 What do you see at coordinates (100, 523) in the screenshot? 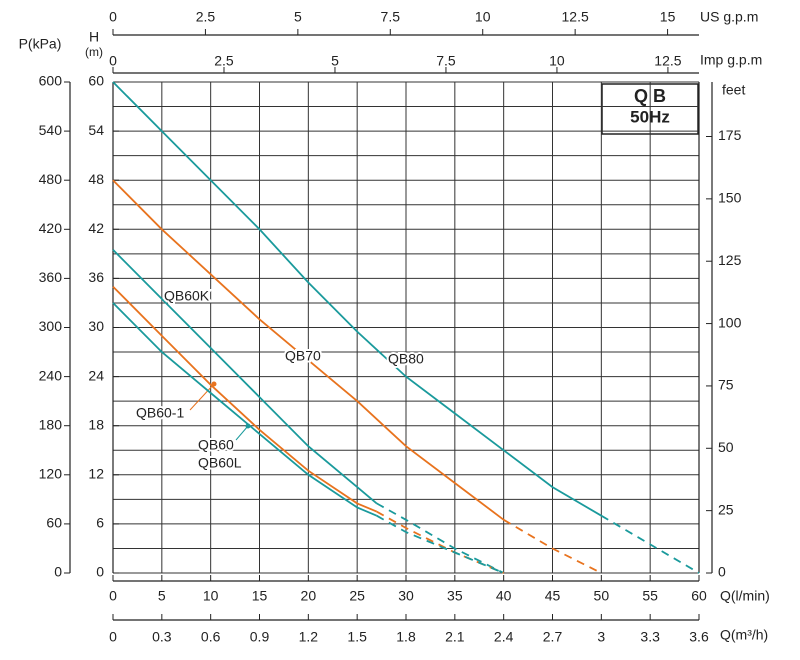
I see `tick-label: 6` at bounding box center [100, 523].